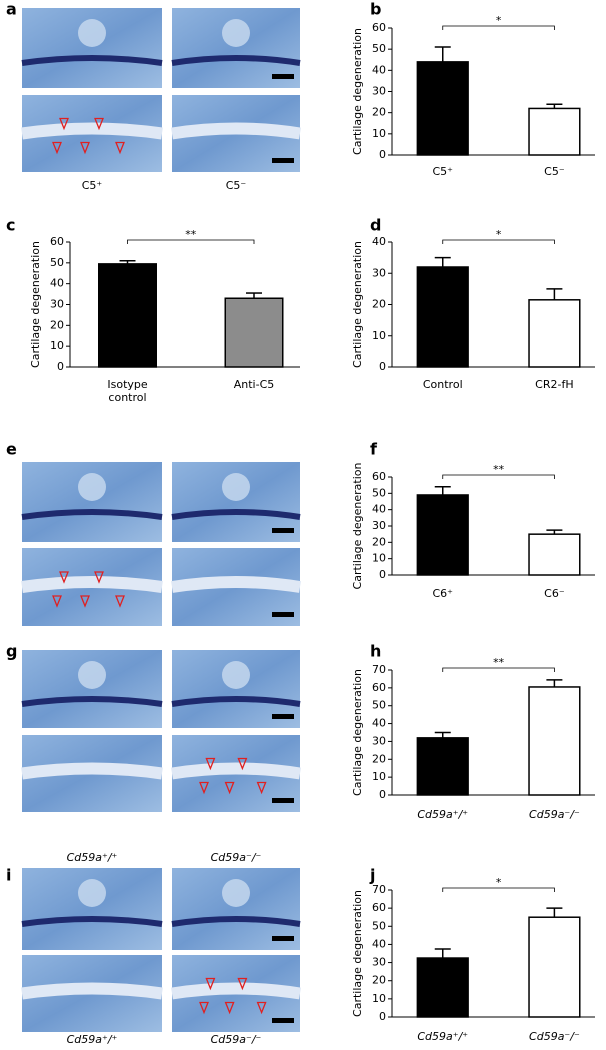  Describe the element at coordinates (10, 225) in the screenshot. I see `panel-label: c` at that location.